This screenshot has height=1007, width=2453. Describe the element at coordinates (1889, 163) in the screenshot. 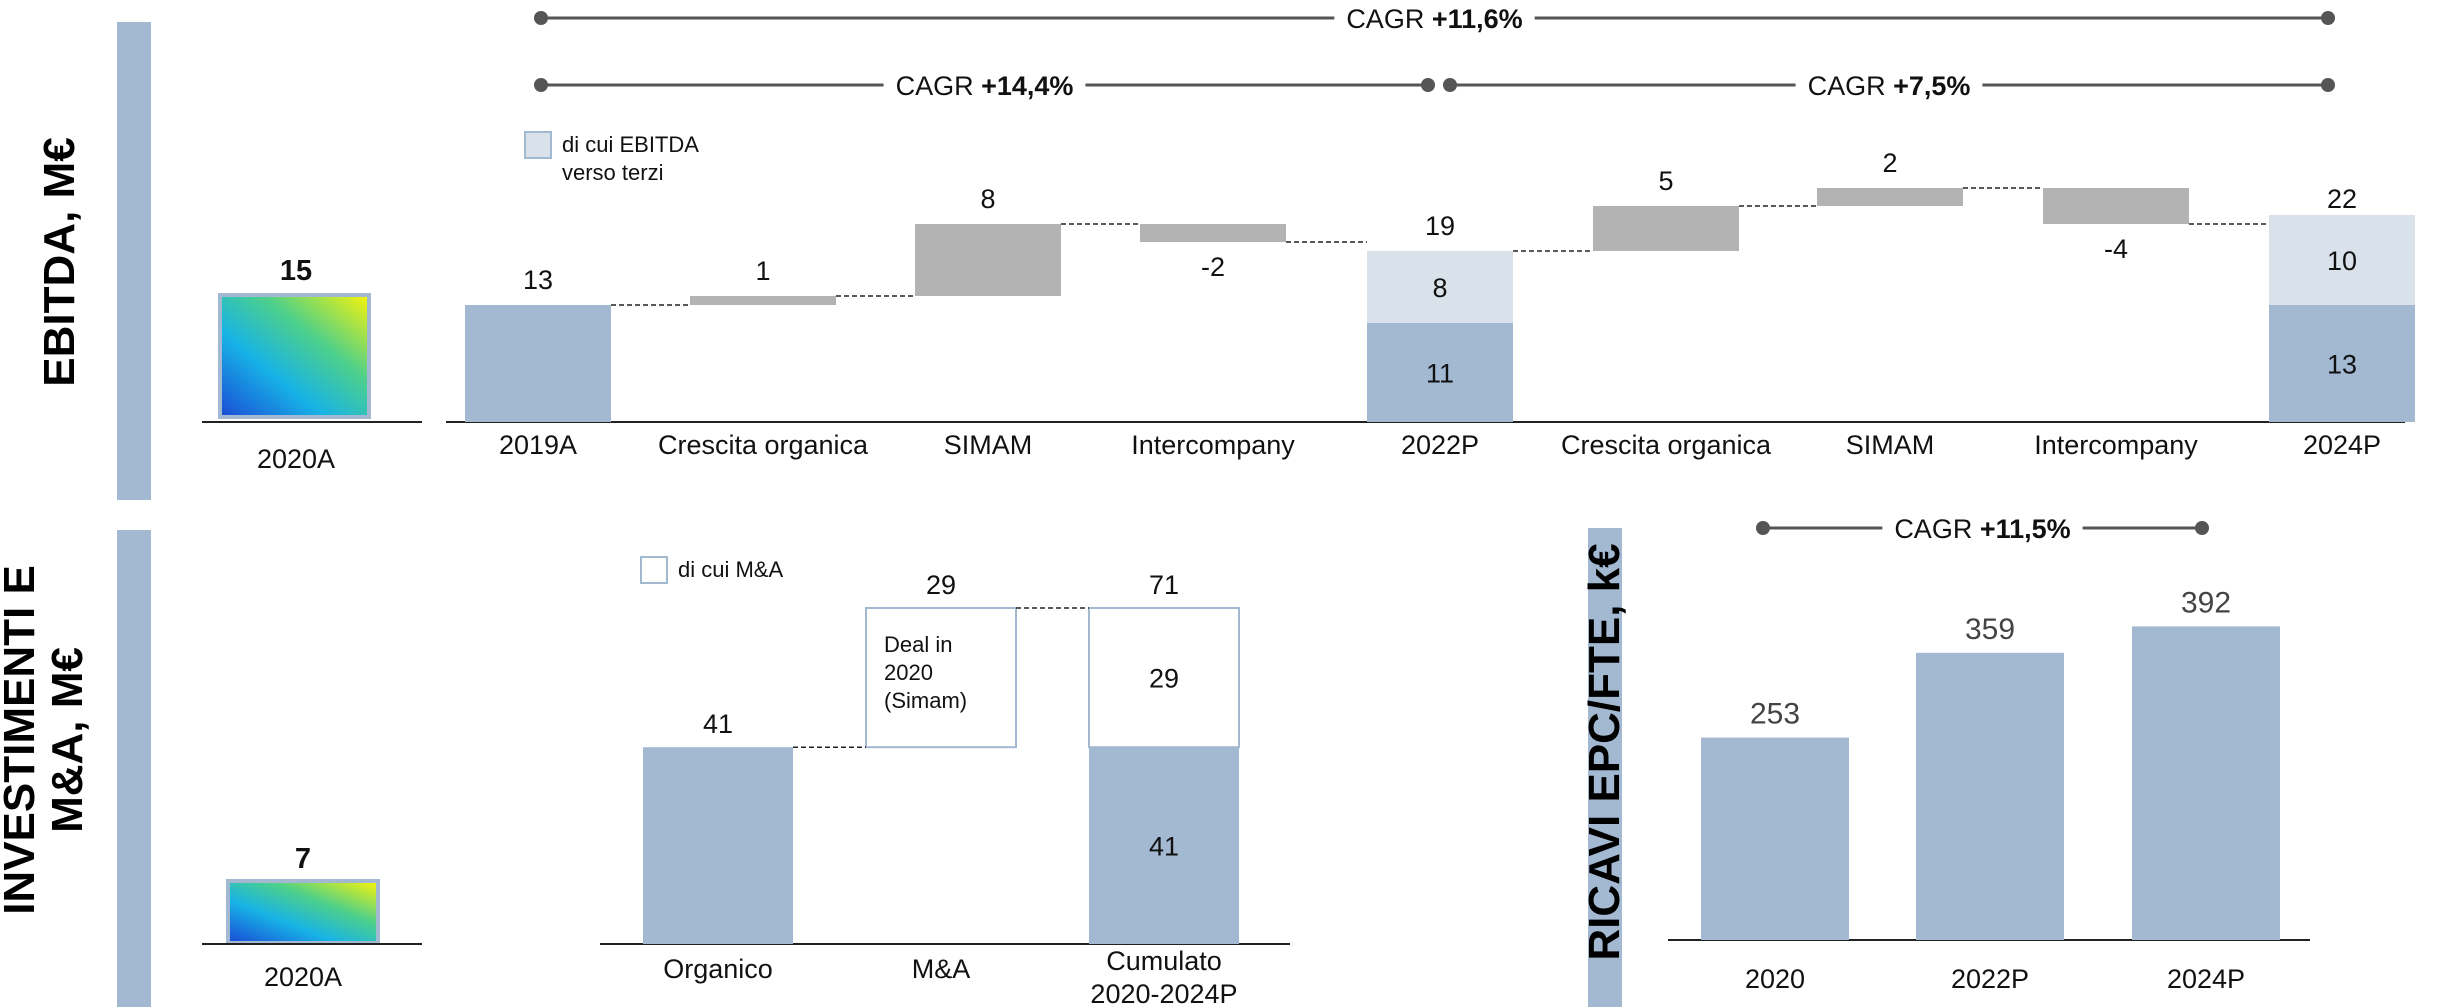

I see `ebitda-data-label: 2` at that location.